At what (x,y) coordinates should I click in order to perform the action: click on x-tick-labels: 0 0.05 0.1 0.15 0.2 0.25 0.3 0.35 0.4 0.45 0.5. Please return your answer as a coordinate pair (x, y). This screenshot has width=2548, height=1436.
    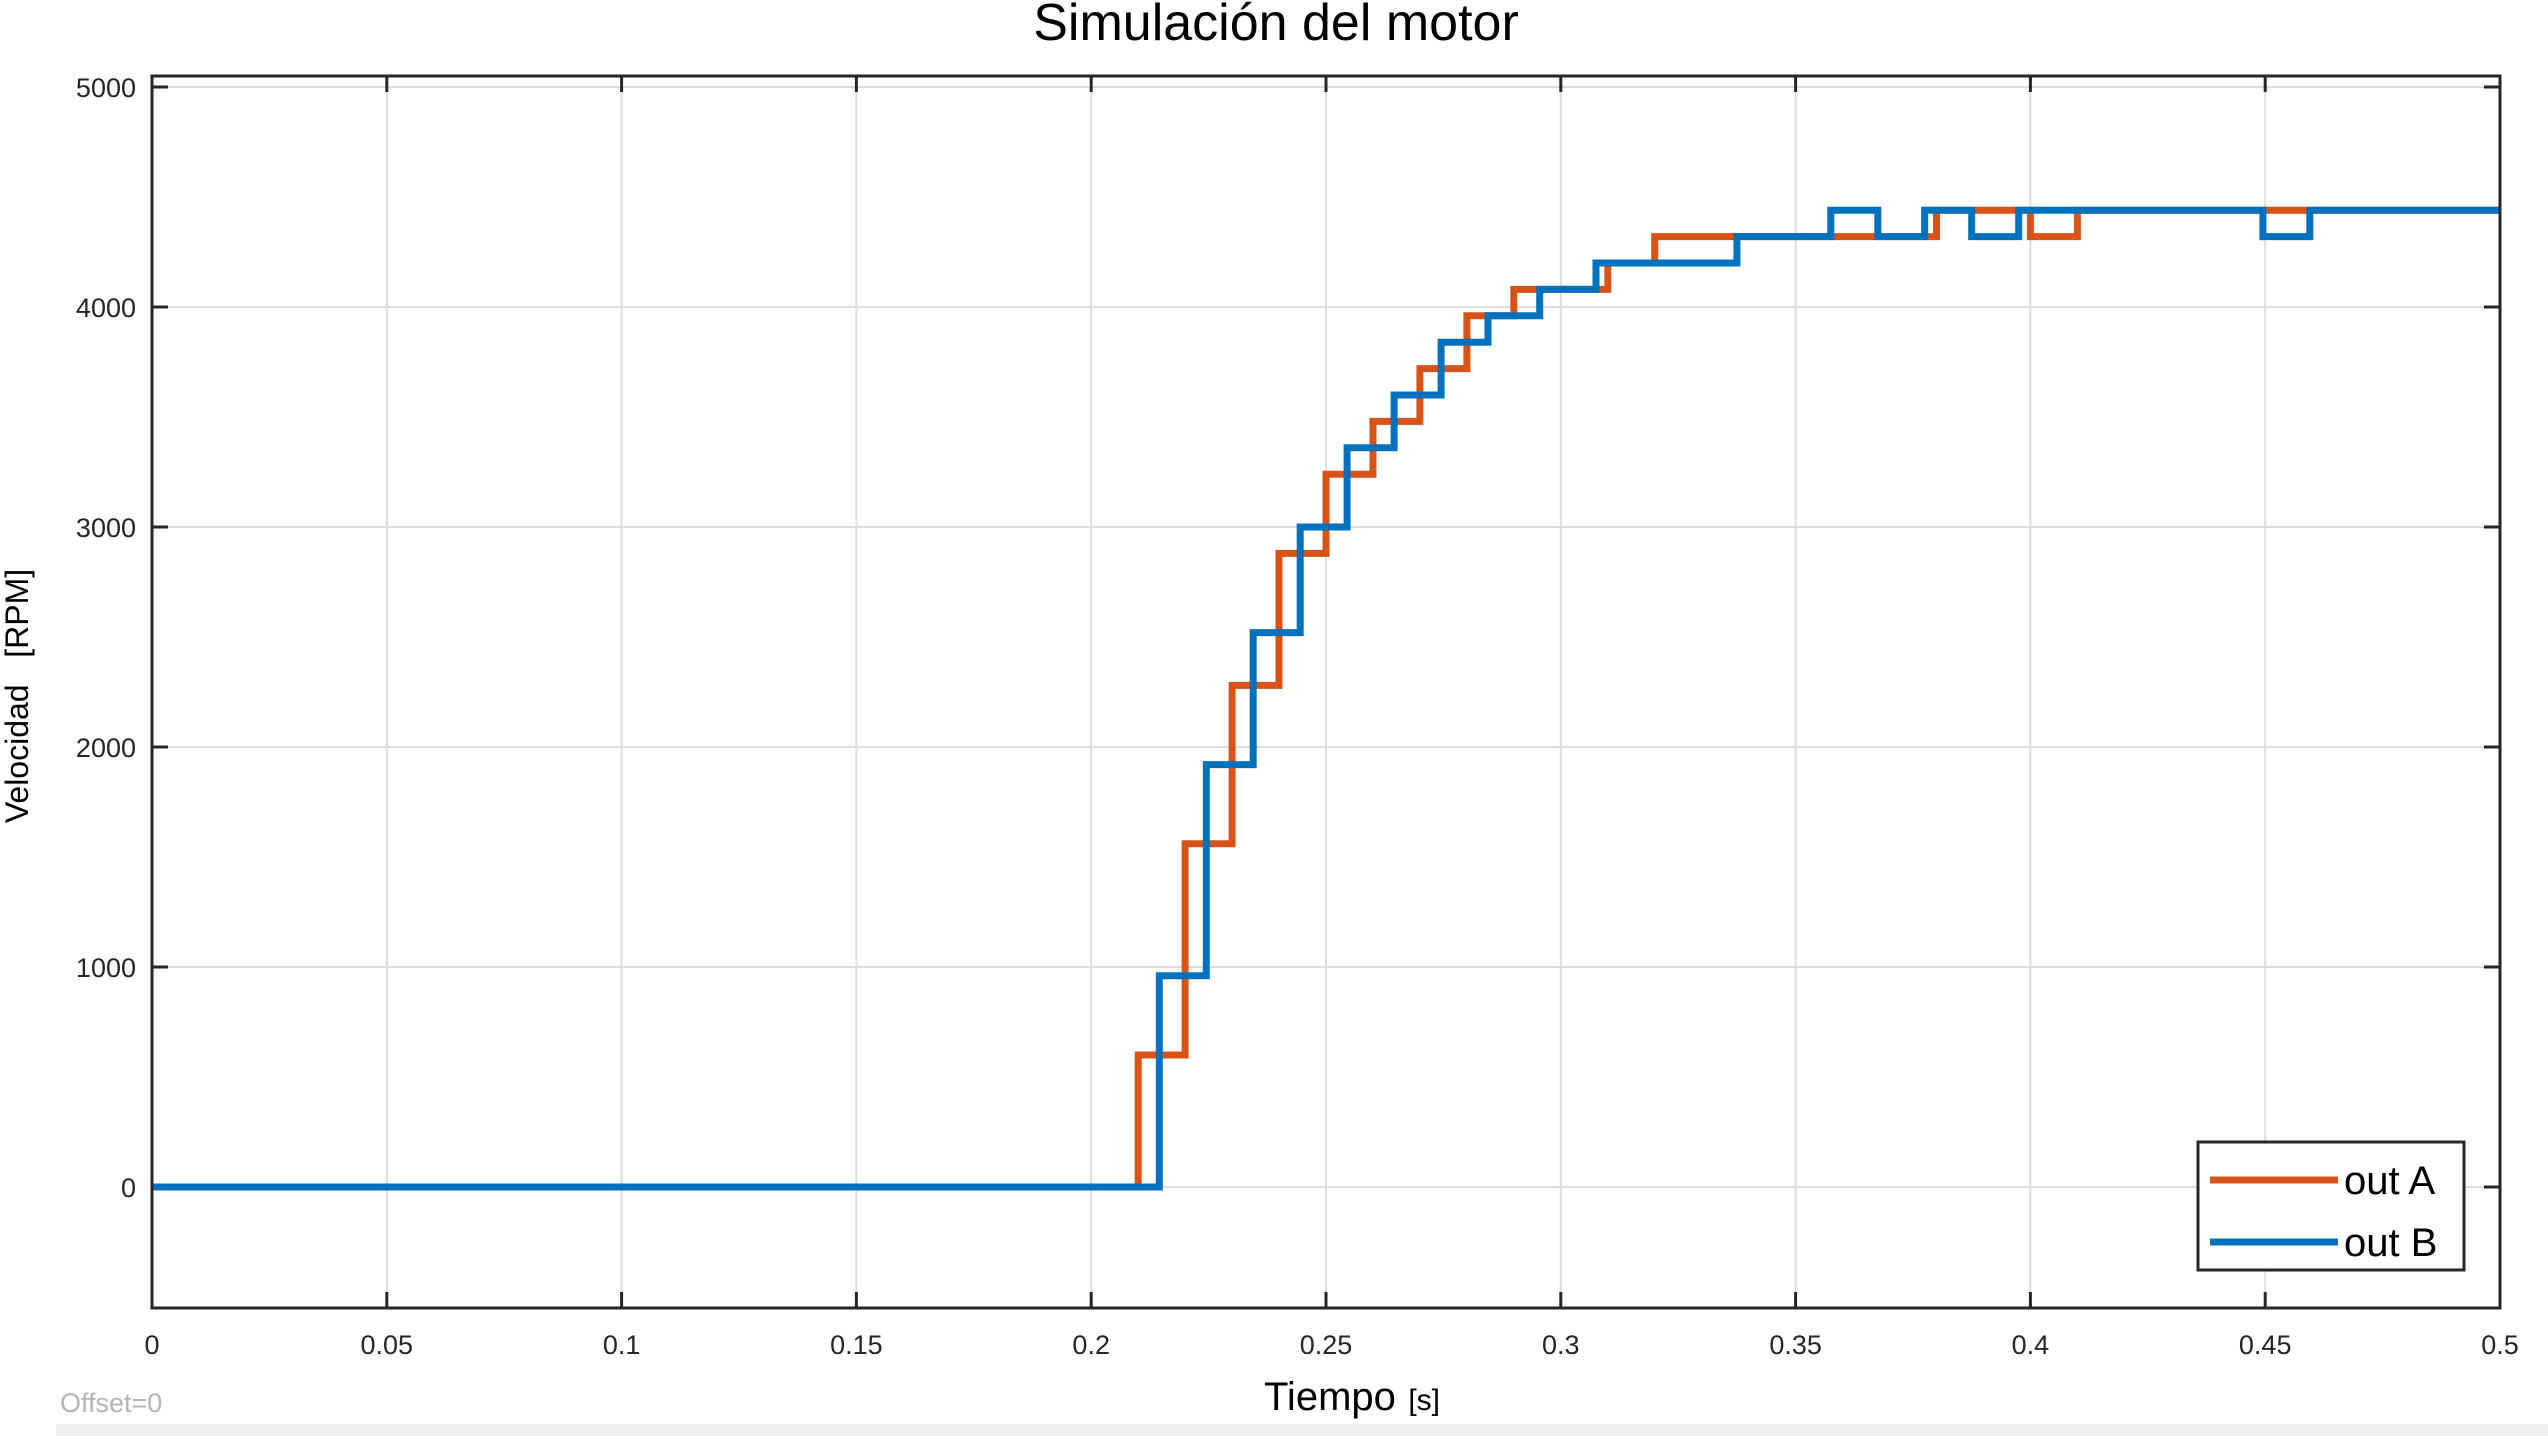
    Looking at the image, I should click on (1331, 1345).